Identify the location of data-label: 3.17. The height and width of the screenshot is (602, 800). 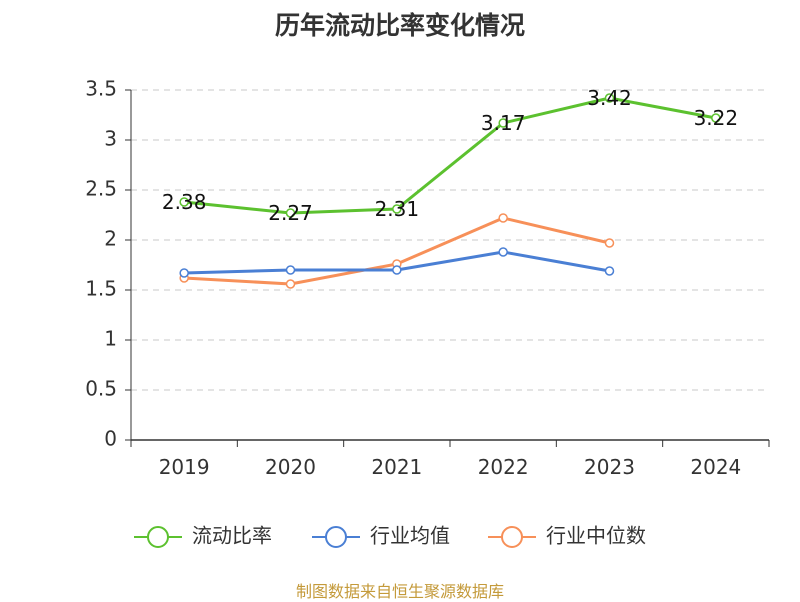
(503, 123).